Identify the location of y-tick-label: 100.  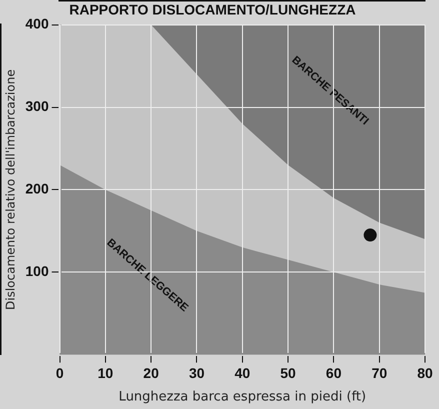
(37, 271).